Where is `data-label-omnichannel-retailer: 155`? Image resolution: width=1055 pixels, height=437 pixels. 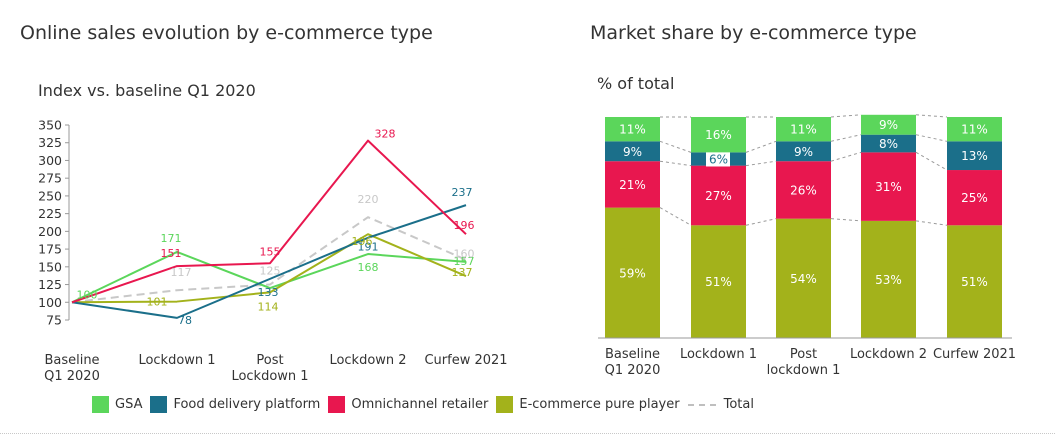
data-label-omnichannel-retailer: 155 is located at coordinates (270, 251).